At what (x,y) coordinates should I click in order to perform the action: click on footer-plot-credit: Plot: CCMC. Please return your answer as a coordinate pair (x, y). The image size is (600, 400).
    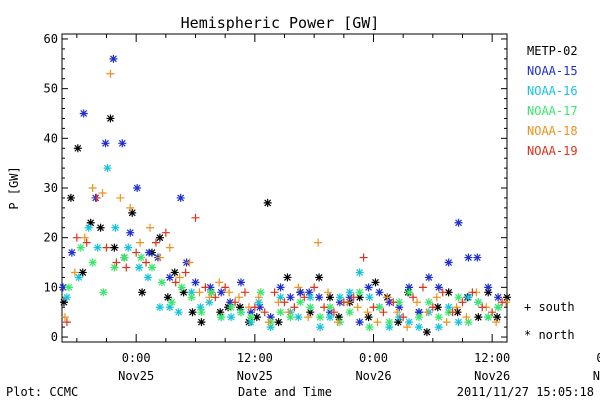
    Looking at the image, I should click on (42, 392).